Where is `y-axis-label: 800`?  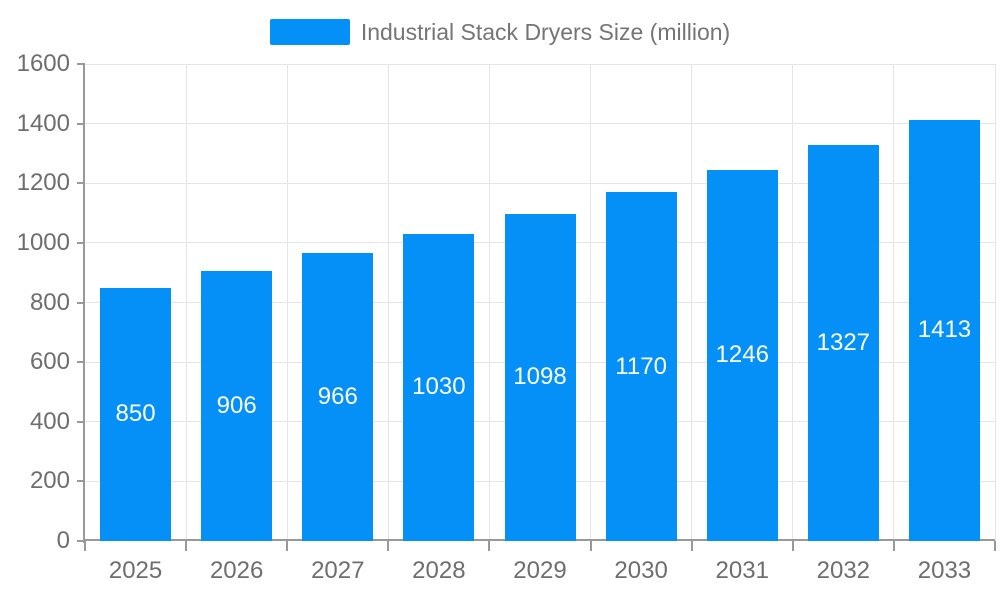
y-axis-label: 800 is located at coordinates (49, 302).